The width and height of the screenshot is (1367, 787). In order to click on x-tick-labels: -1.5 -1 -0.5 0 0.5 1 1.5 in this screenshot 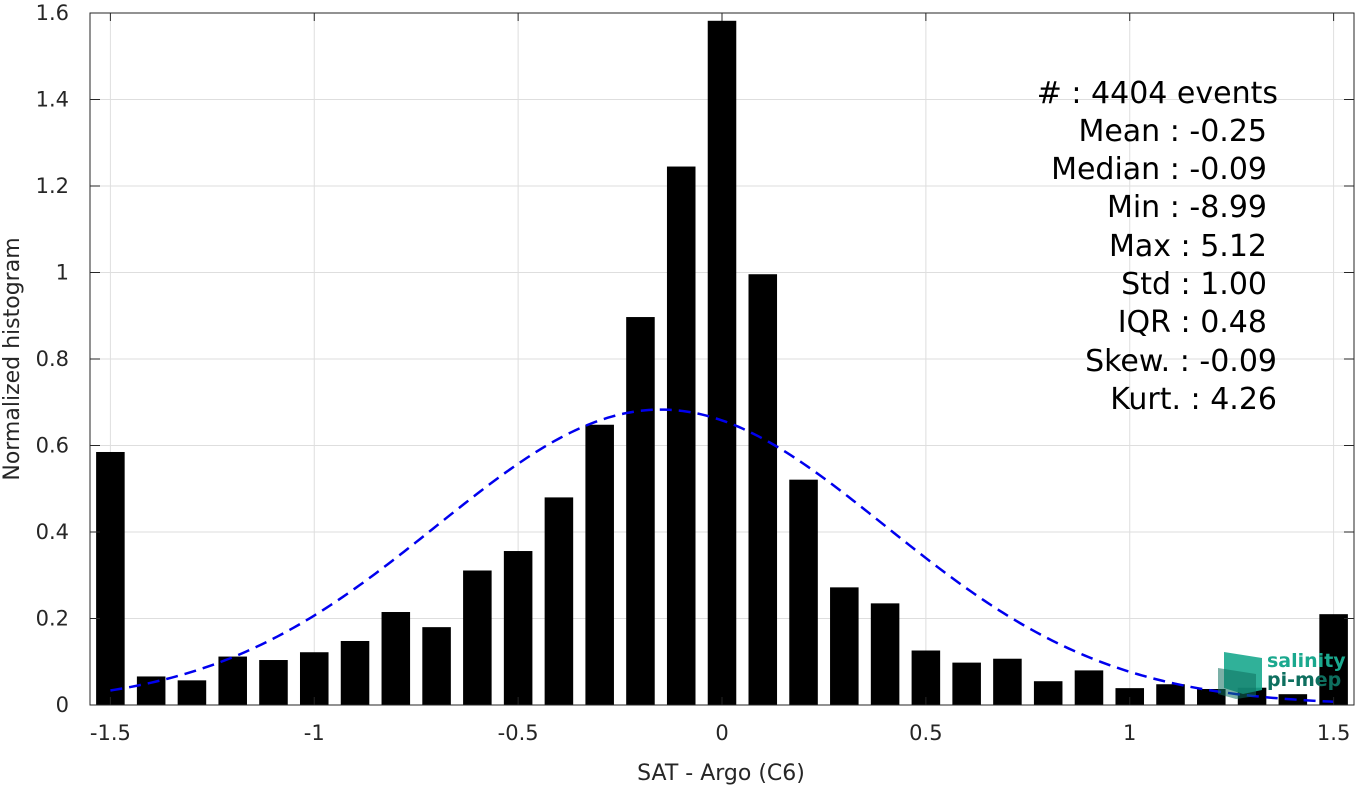, I will do `click(720, 733)`.